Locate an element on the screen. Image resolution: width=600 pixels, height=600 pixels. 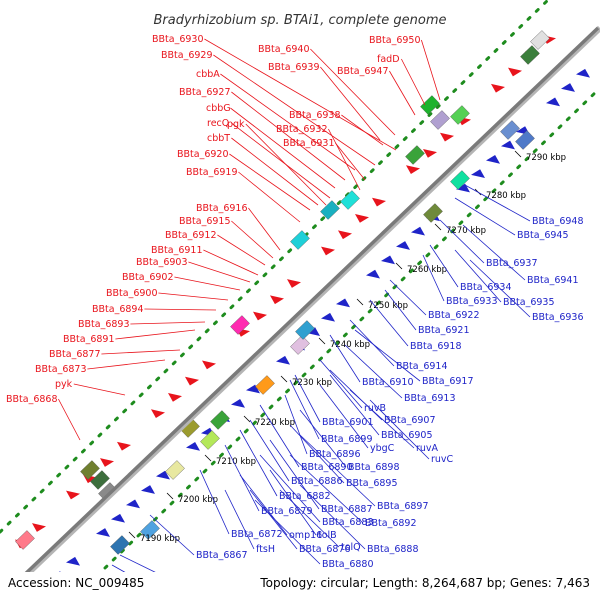
gene-label-bbta-6911: BBta_6911 is located at coordinates (177, 250).